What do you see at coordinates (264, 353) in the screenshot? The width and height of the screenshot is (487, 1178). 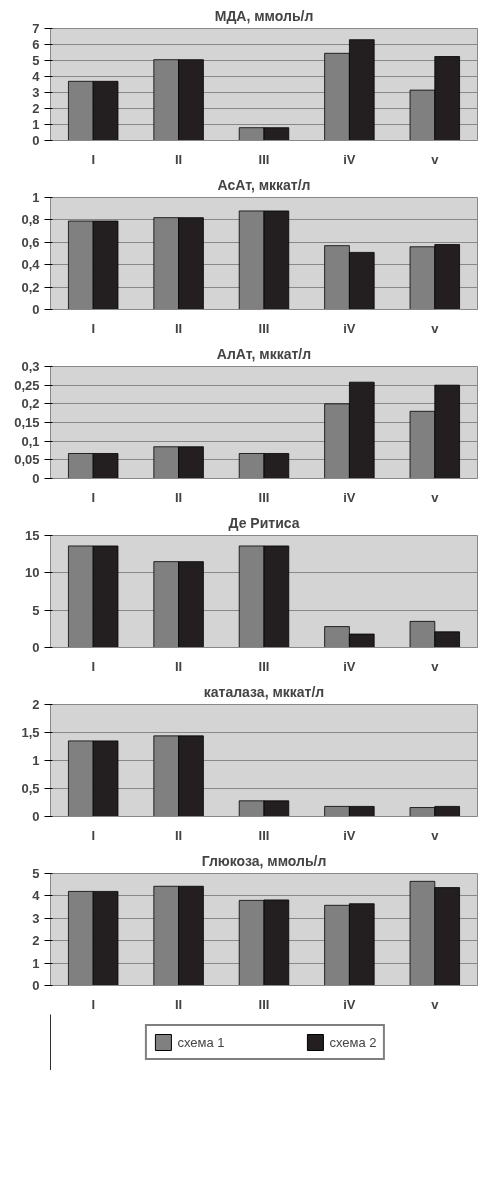 I see `chart-title: АлАт, мккат/л` at bounding box center [264, 353].